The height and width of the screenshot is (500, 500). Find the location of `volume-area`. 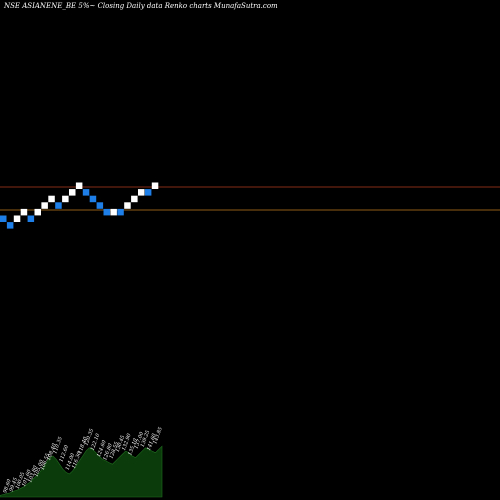

volume-area is located at coordinates (81, 471).